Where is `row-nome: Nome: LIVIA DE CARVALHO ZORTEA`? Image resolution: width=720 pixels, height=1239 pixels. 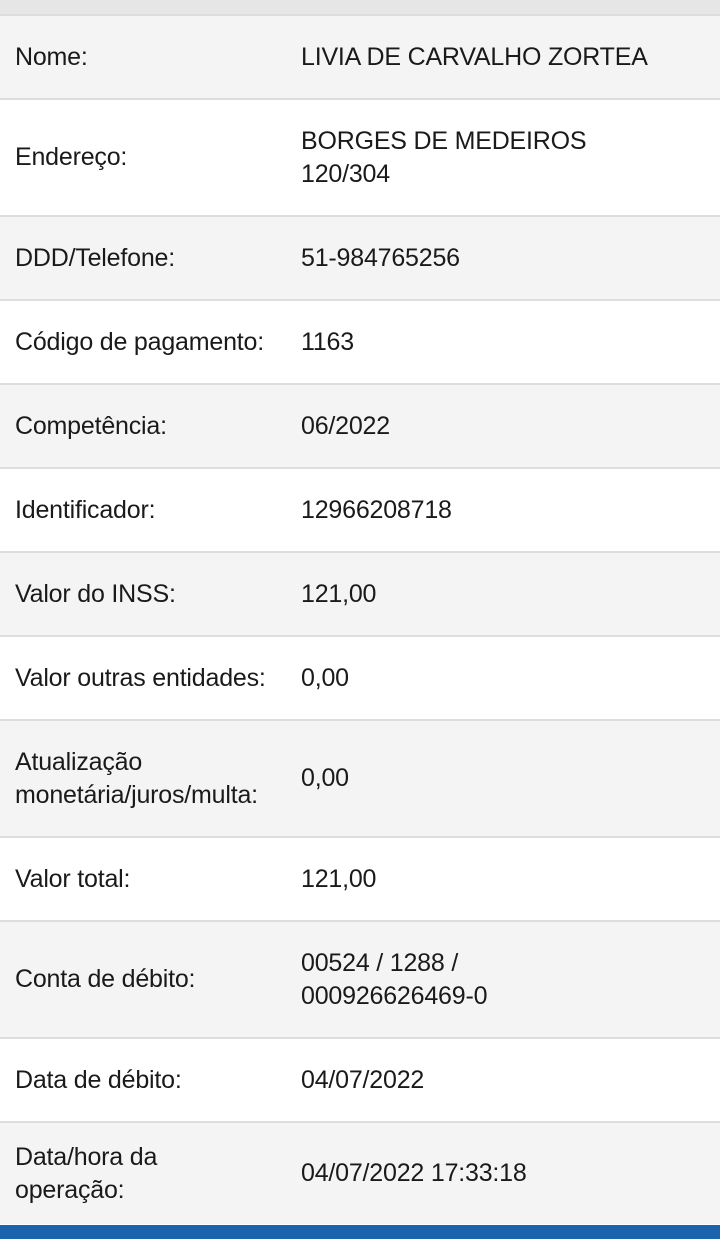
row-nome: Nome: LIVIA DE CARVALHO ZORTEA is located at coordinates (360, 58).